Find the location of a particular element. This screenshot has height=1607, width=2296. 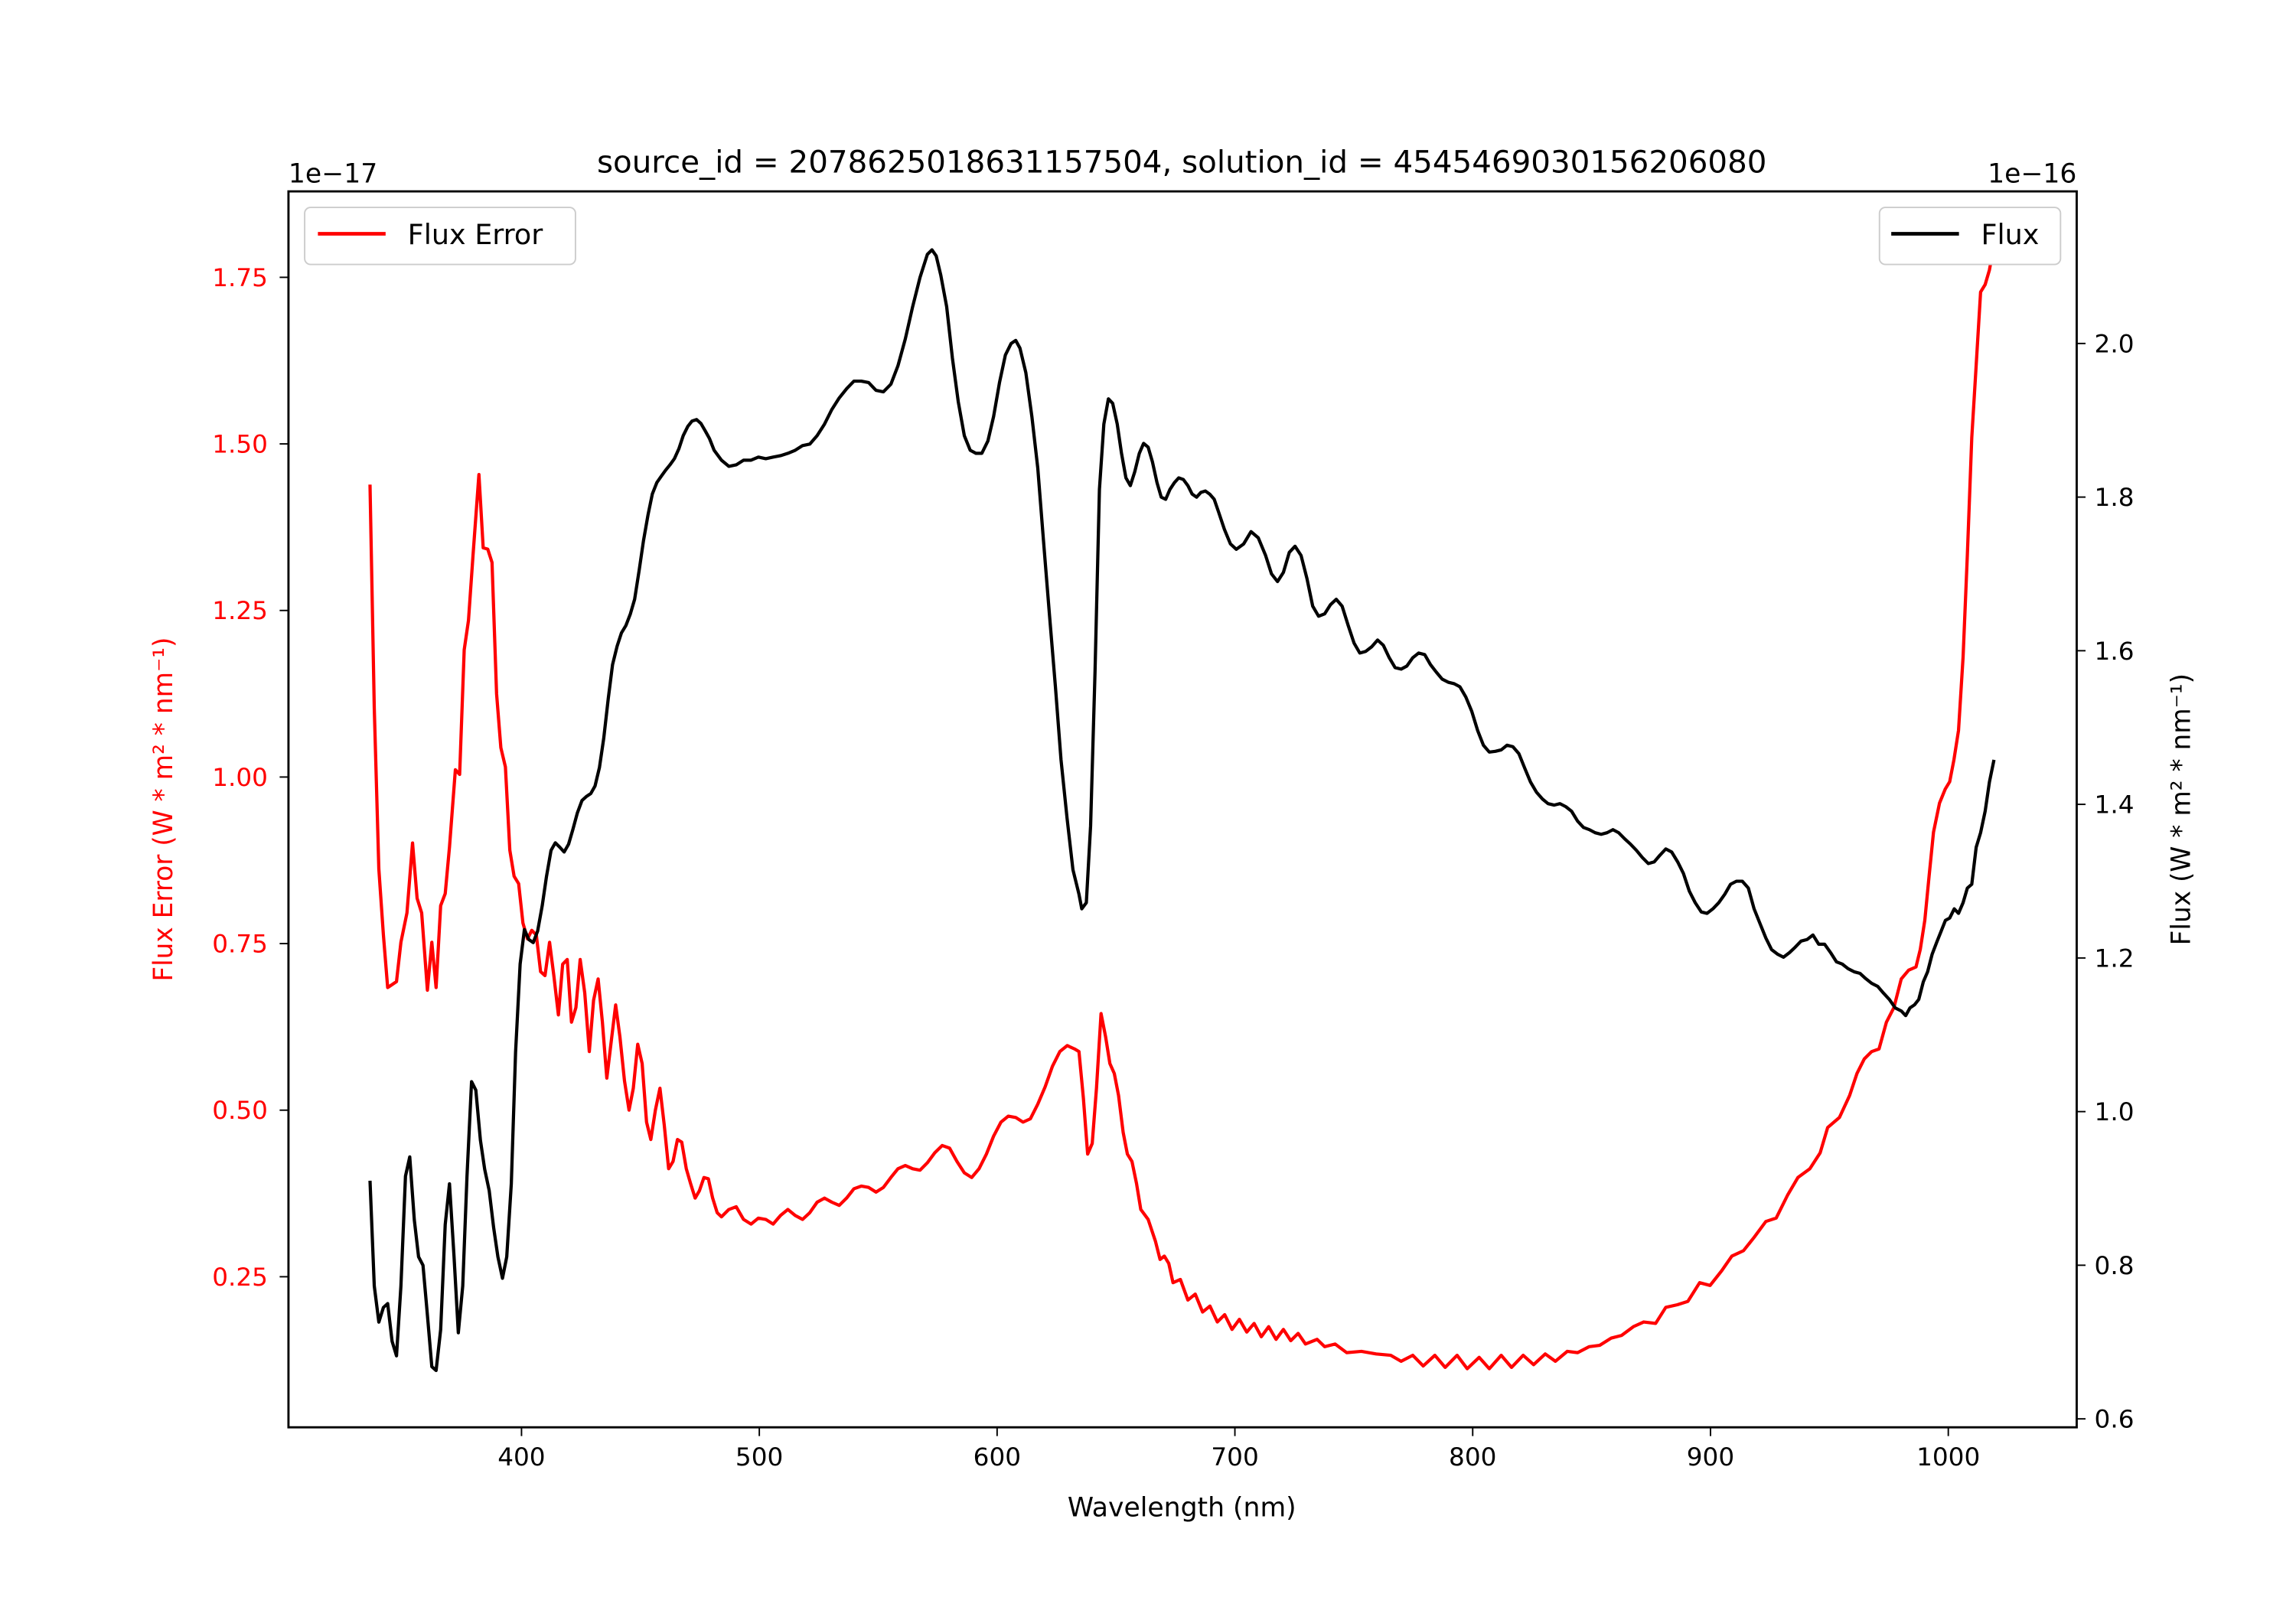

legend-label-flux: Flux is located at coordinates (2010, 234).